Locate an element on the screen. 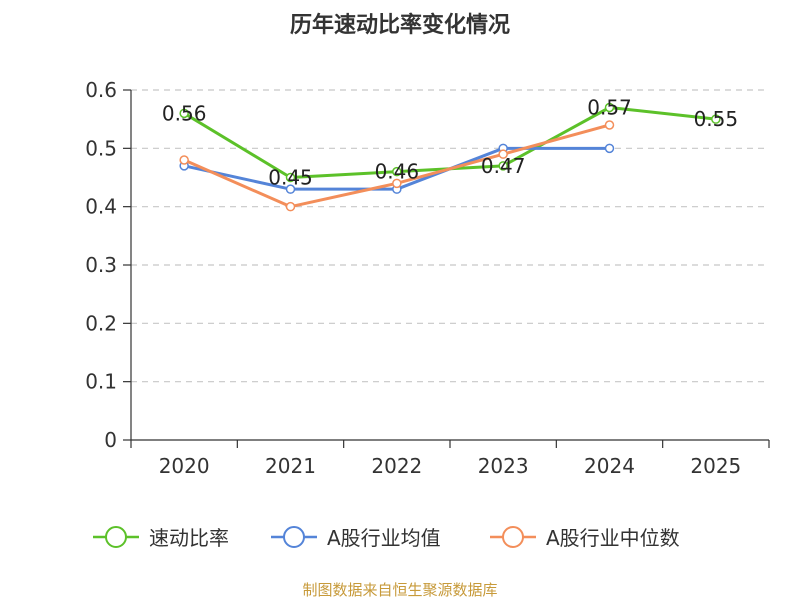 The image size is (800, 604). y-tick-label: 0.2 is located at coordinates (101, 323).